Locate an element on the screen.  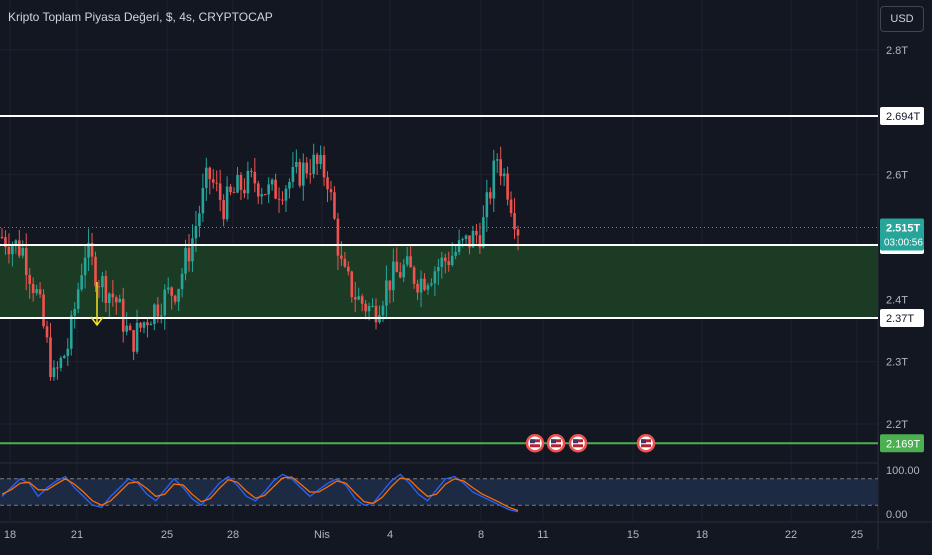
stoch-y-tick-label: 100.00 is located at coordinates (903, 471).